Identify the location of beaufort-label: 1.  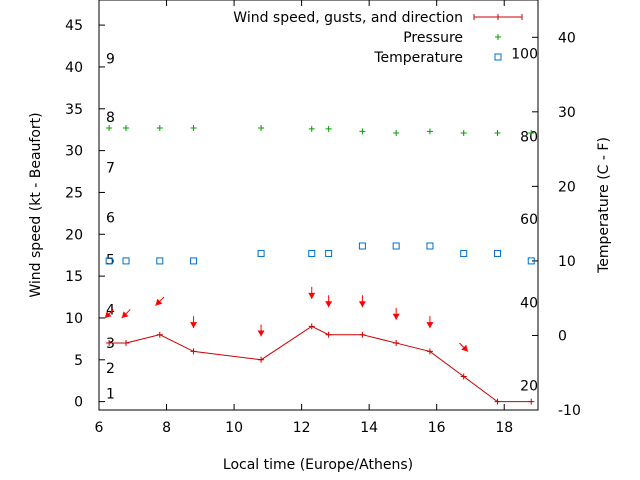
(110, 394).